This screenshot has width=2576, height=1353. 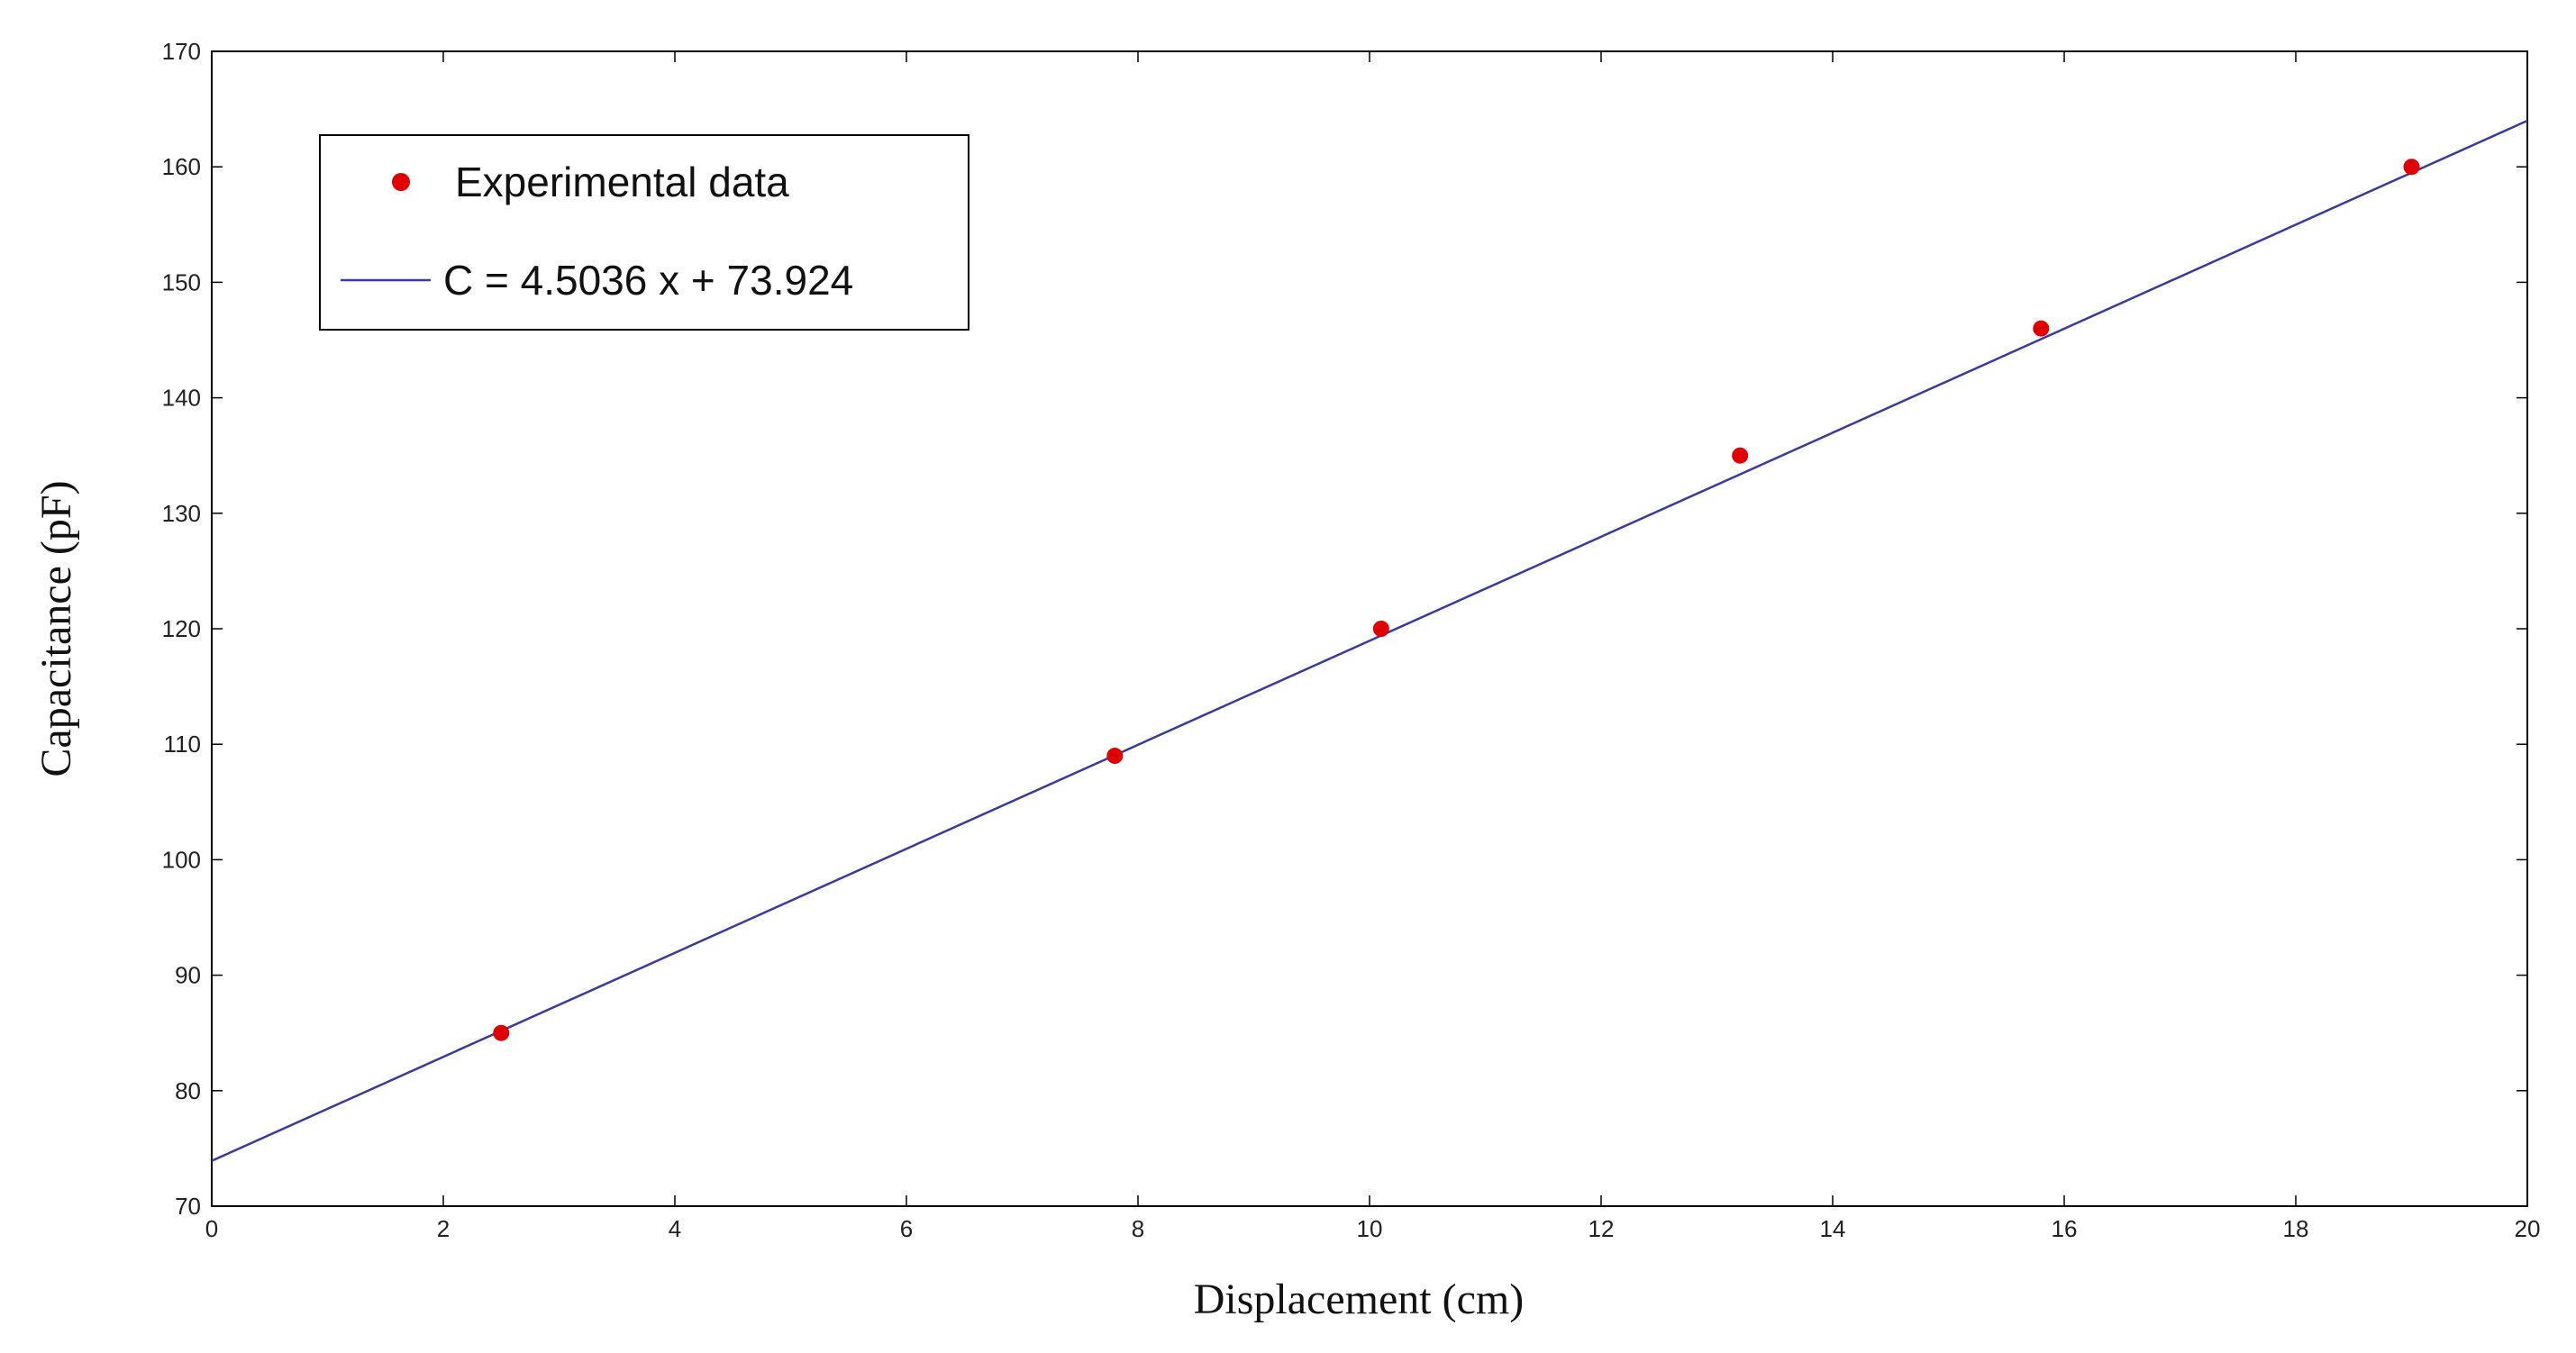 What do you see at coordinates (906, 1228) in the screenshot?
I see `x-tick-label: 6` at bounding box center [906, 1228].